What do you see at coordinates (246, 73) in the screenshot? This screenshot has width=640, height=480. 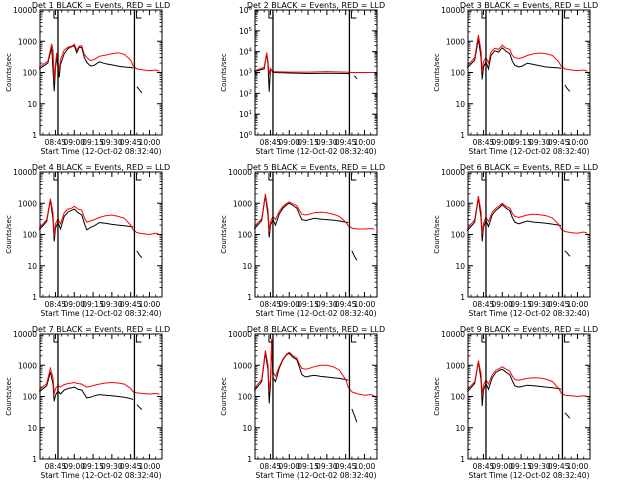 I see `y-tick-label: 103` at bounding box center [246, 73].